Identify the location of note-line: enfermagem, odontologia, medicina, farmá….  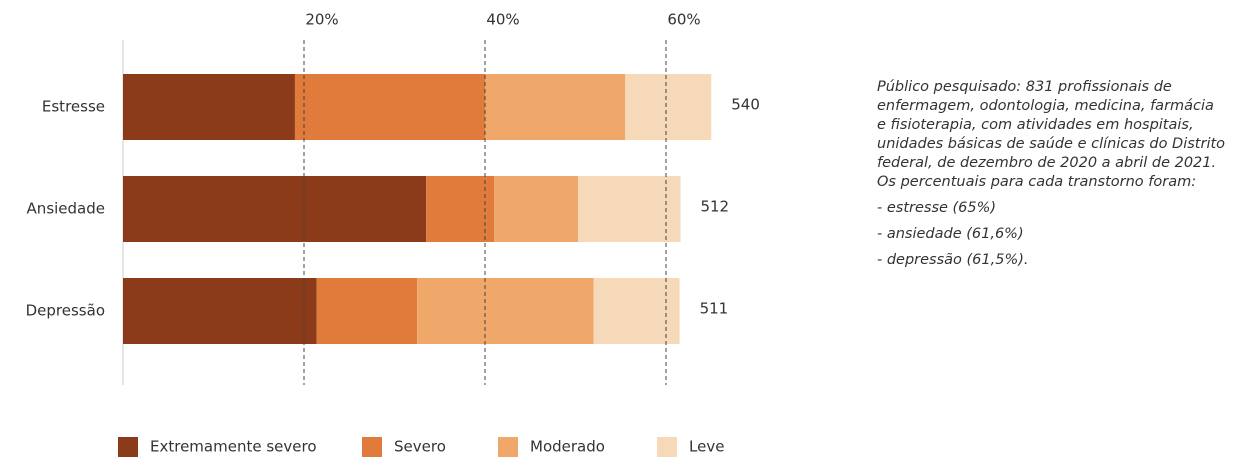
(1045, 106).